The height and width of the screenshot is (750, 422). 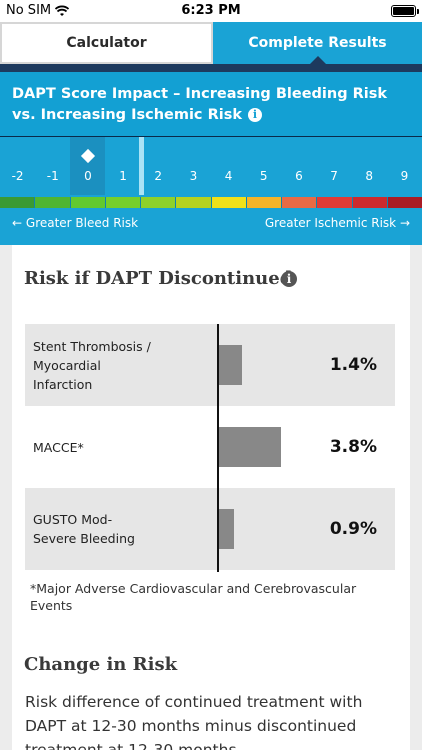 I want to click on scale-color-bar, so click(x=211, y=202).